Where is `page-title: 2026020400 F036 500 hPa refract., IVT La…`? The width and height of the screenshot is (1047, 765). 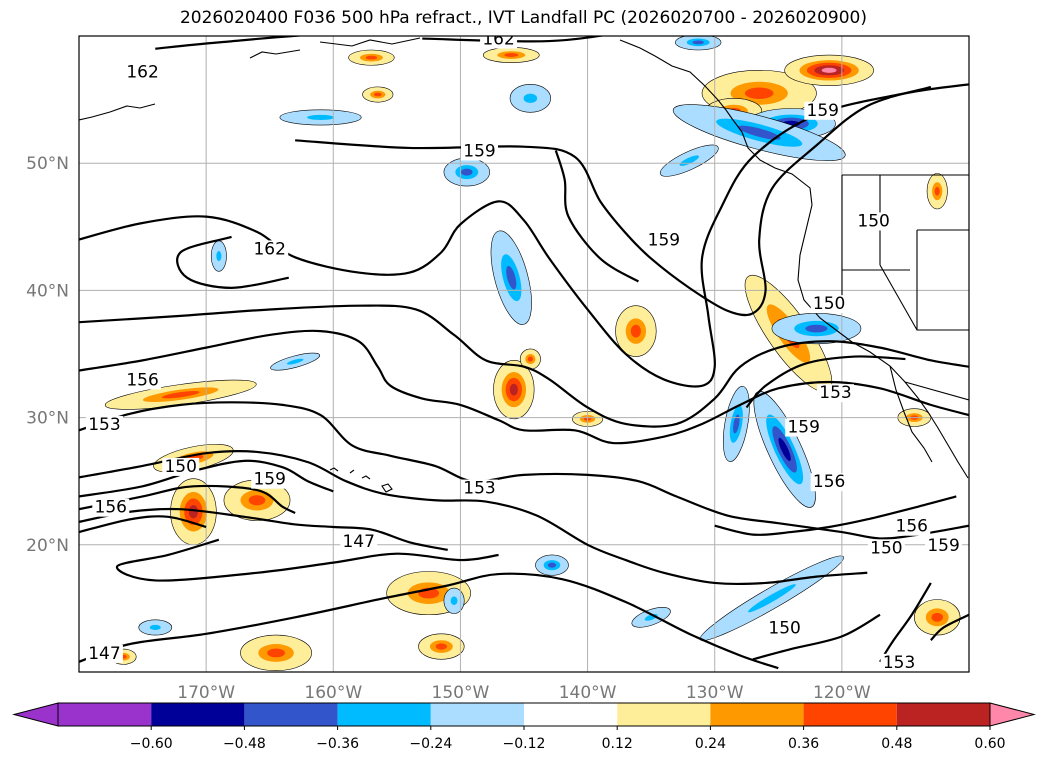 page-title: 2026020400 F036 500 hPa refract., IVT La… is located at coordinates (523, 18).